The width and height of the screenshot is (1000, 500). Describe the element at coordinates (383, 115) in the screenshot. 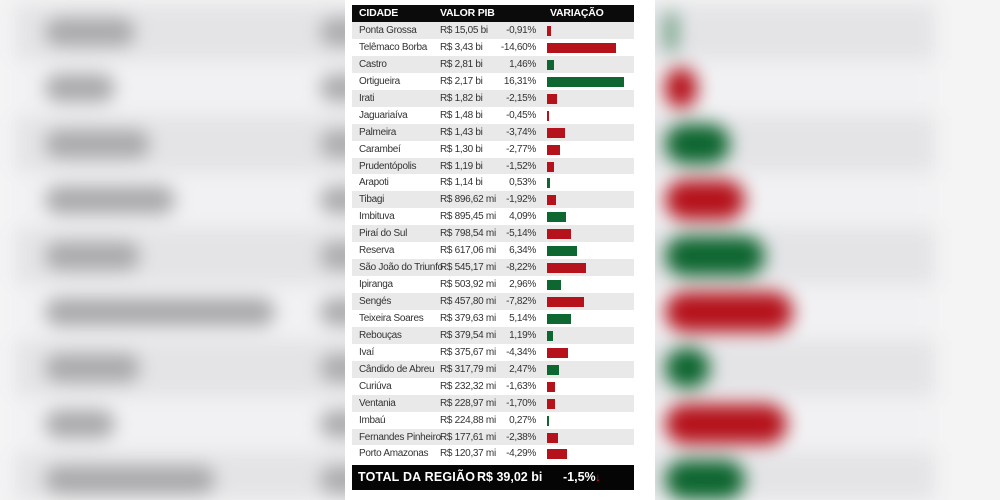

I see `city-name: Jaguariaíva` at that location.